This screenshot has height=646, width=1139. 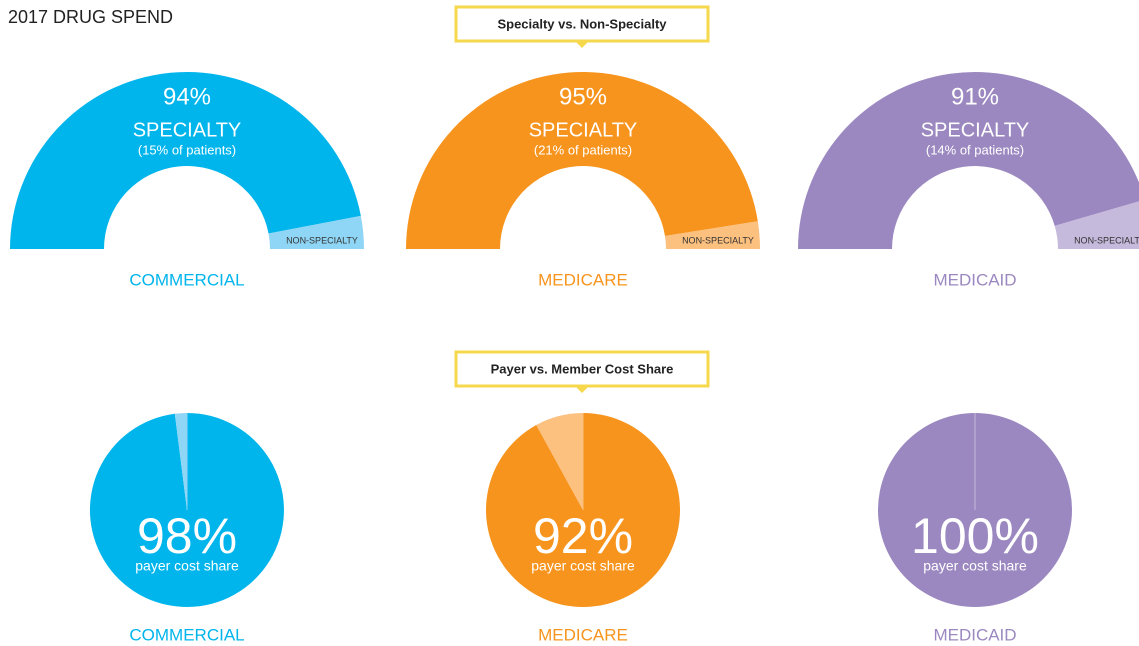 What do you see at coordinates (187, 149) in the screenshot?
I see `annotation: (15% of patients)` at bounding box center [187, 149].